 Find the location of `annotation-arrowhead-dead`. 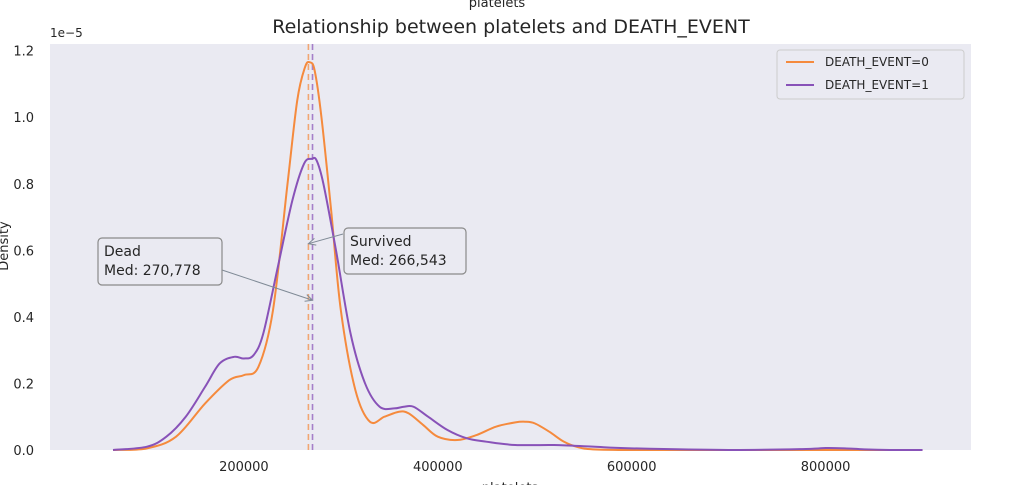

annotation-arrowhead-dead is located at coordinates (309, 298).